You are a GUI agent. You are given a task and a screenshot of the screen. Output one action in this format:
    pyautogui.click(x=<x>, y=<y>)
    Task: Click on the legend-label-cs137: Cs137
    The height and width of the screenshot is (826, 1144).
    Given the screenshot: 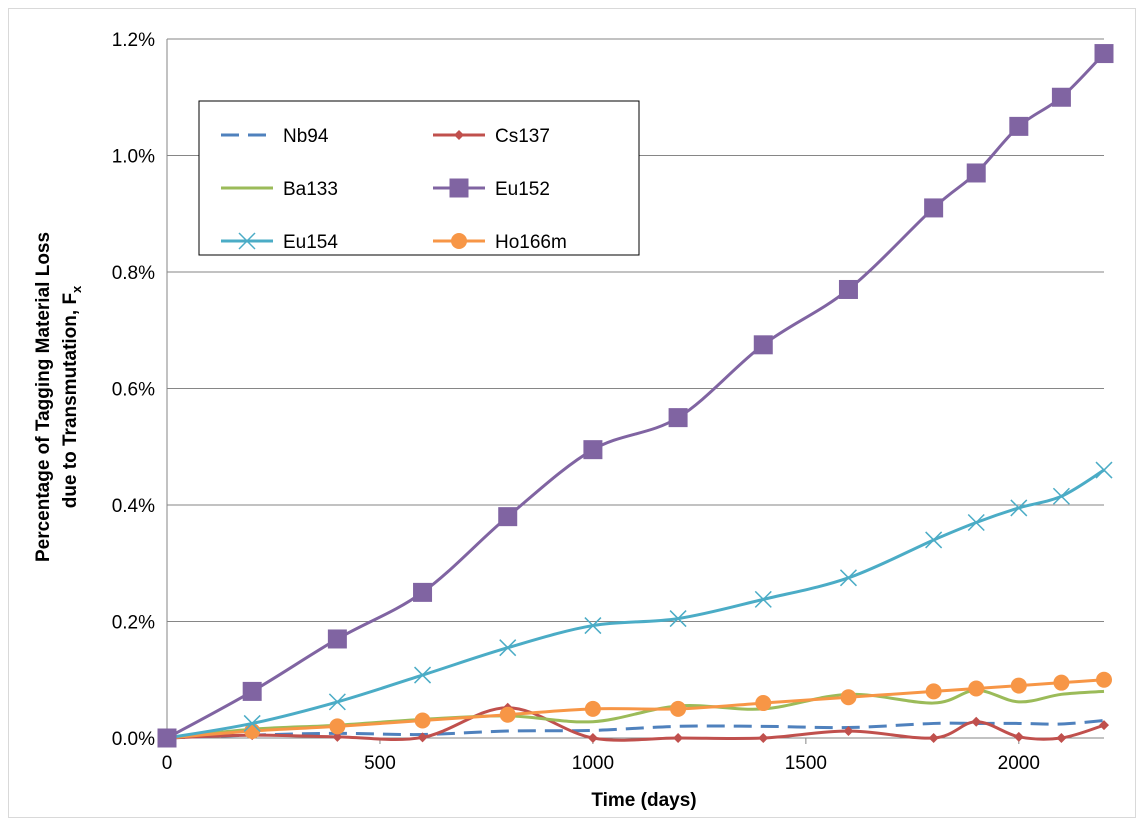 What is the action you would take?
    pyautogui.click(x=522, y=136)
    